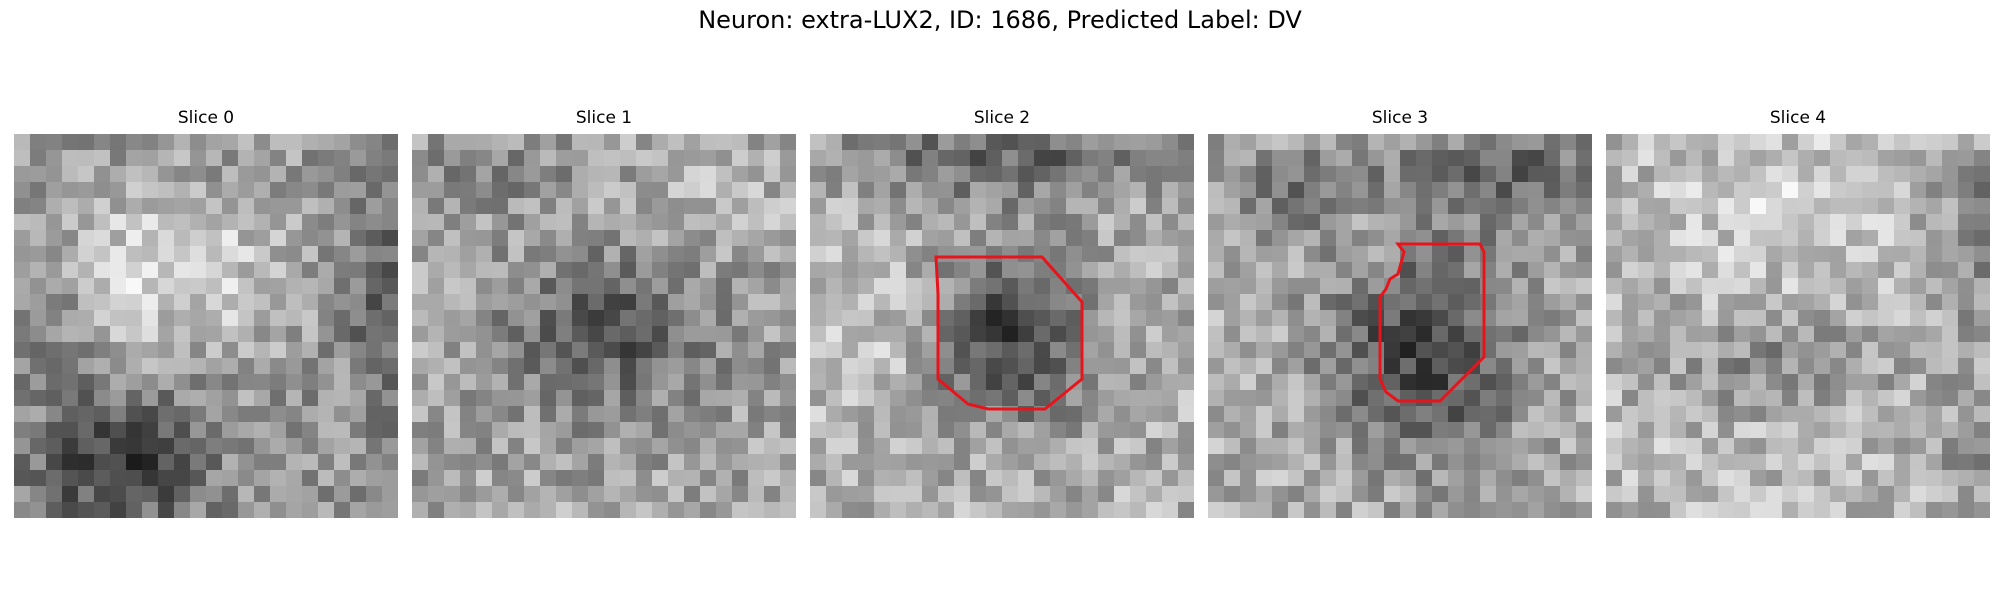  What do you see at coordinates (206, 118) in the screenshot?
I see `slice-title: Slice 0` at bounding box center [206, 118].